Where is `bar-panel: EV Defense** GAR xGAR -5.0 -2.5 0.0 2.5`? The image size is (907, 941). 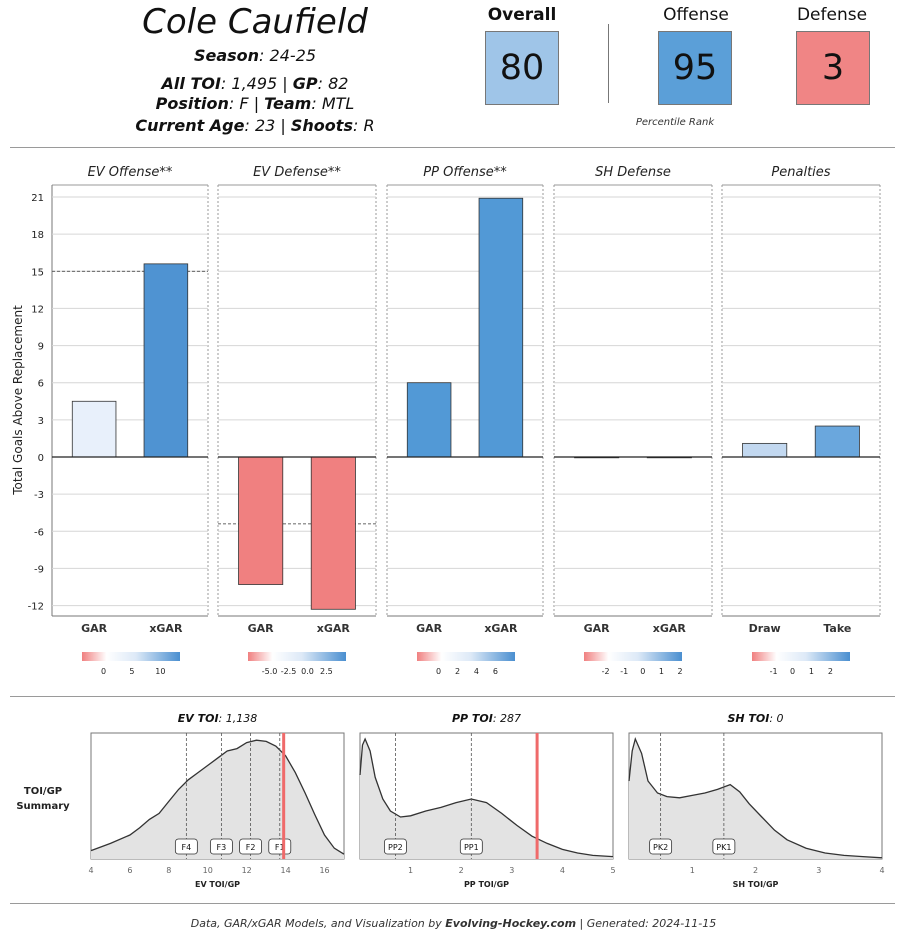 bar-panel: EV Defense** GAR xGAR -5.0 -2.5 0.0 2.5 is located at coordinates (297, 420).